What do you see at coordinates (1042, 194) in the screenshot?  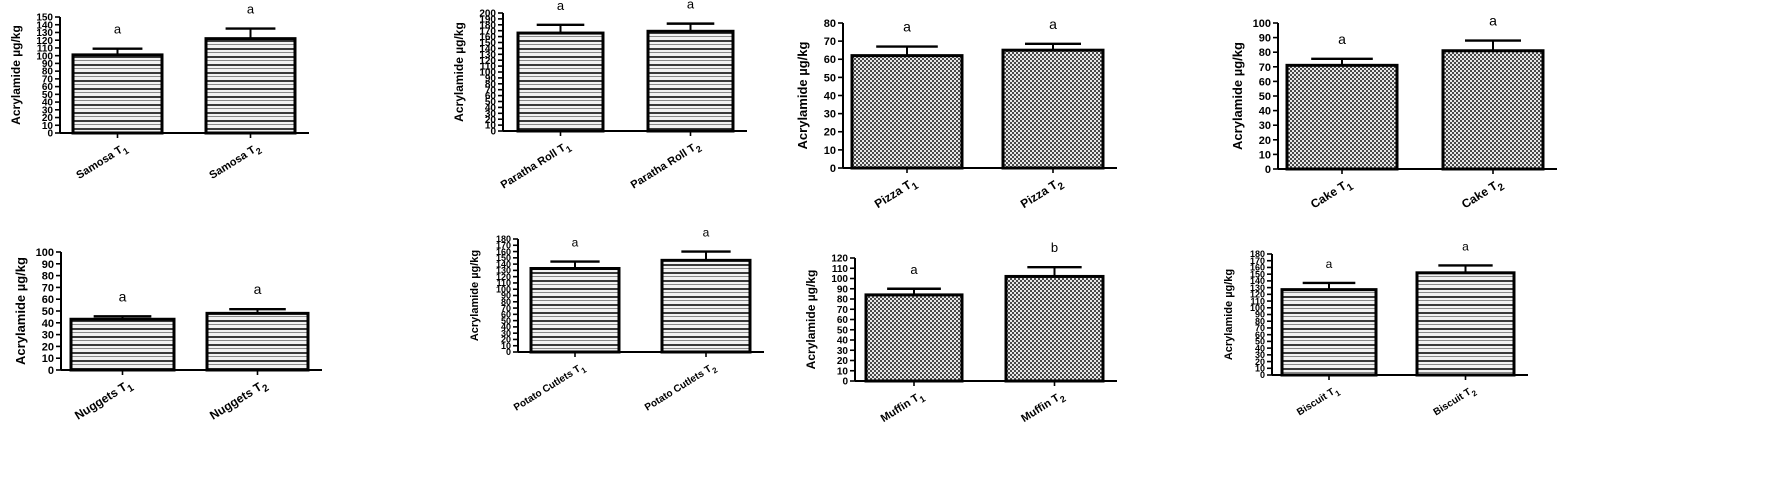 I see `x-tick-label: Pizza T2` at bounding box center [1042, 194].